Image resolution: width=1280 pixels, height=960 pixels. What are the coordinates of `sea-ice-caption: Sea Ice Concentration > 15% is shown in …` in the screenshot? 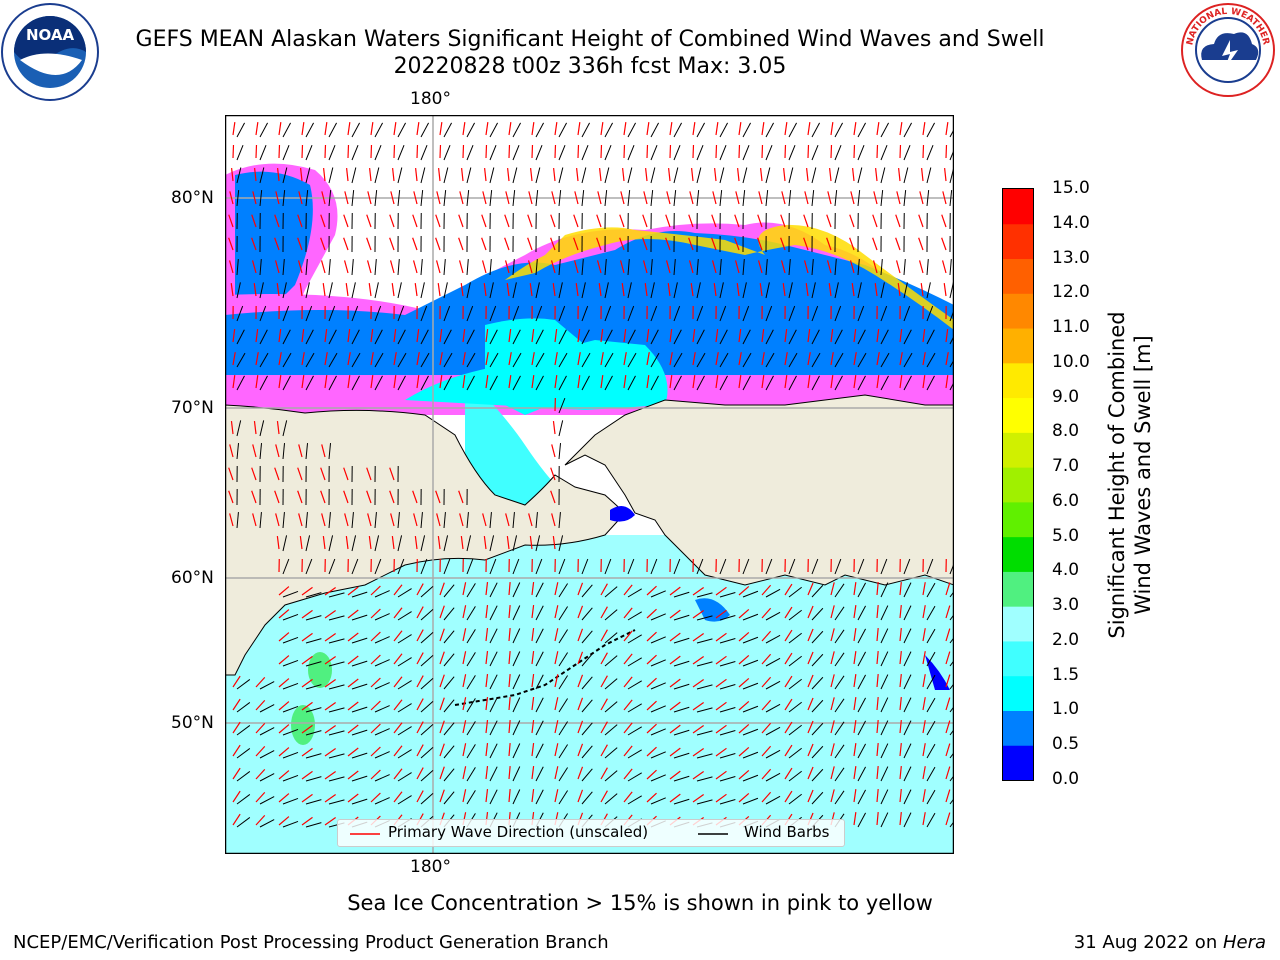 It's located at (640, 903).